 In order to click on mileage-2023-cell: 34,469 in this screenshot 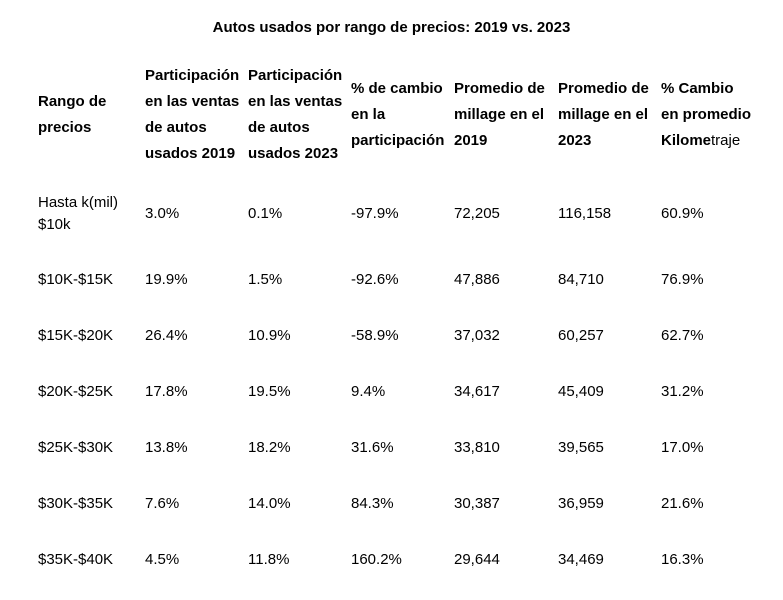, I will do `click(581, 559)`.